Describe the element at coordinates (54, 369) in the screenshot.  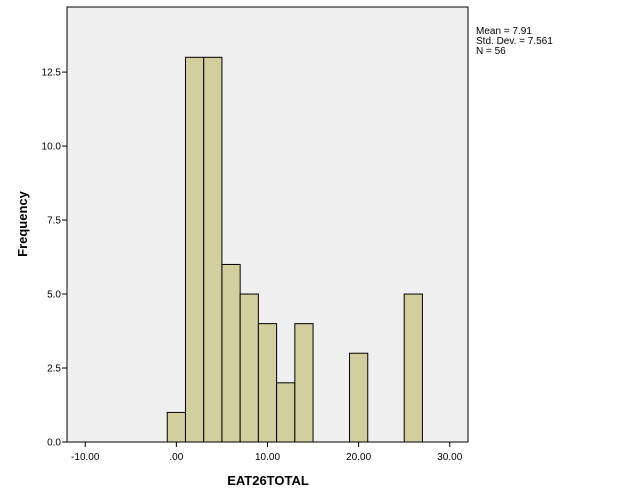
I see `y-tick-label: 2.5` at that location.